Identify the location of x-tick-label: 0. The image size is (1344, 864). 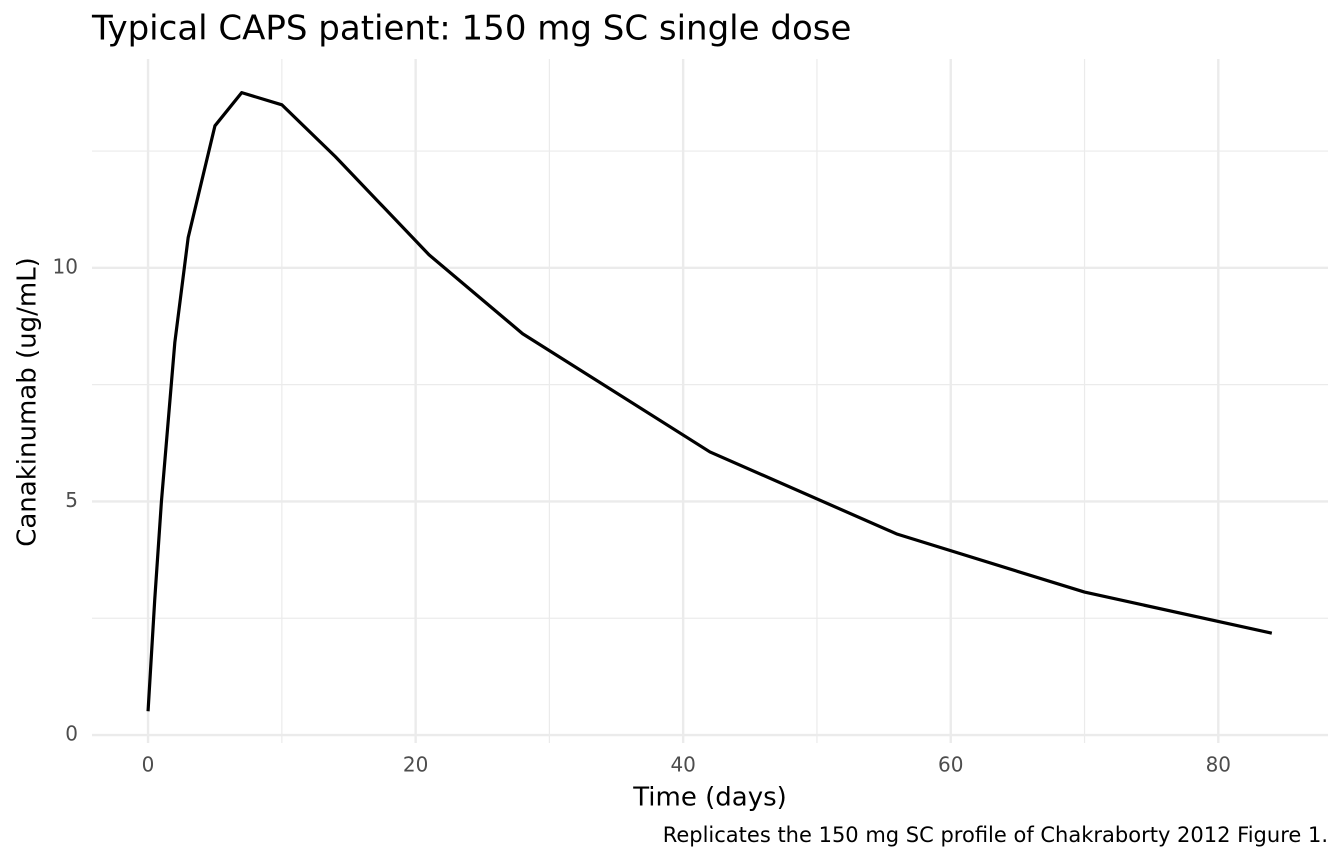
(148, 765).